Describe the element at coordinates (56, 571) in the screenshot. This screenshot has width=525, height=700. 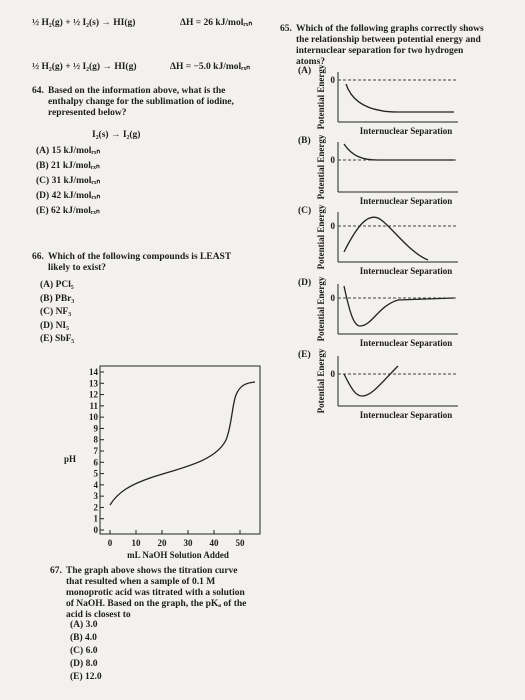
I see `q-number: 67.` at that location.